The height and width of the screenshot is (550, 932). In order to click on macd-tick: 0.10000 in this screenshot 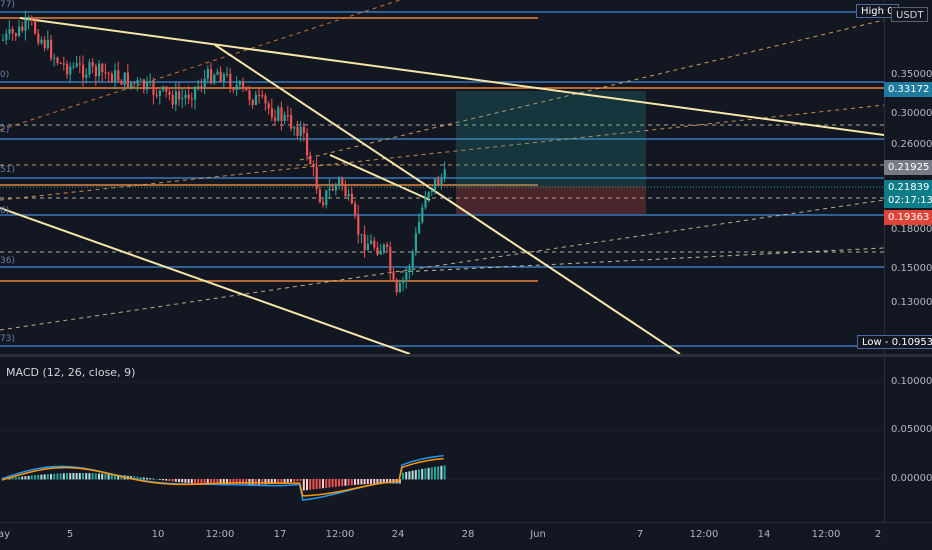, I will do `click(911, 381)`.